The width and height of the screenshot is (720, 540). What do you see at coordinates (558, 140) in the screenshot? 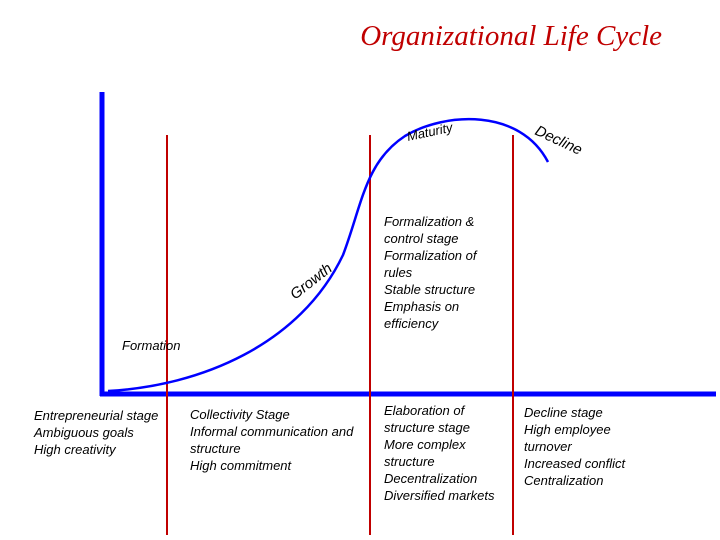
I see `decline-label: Decline` at bounding box center [558, 140].